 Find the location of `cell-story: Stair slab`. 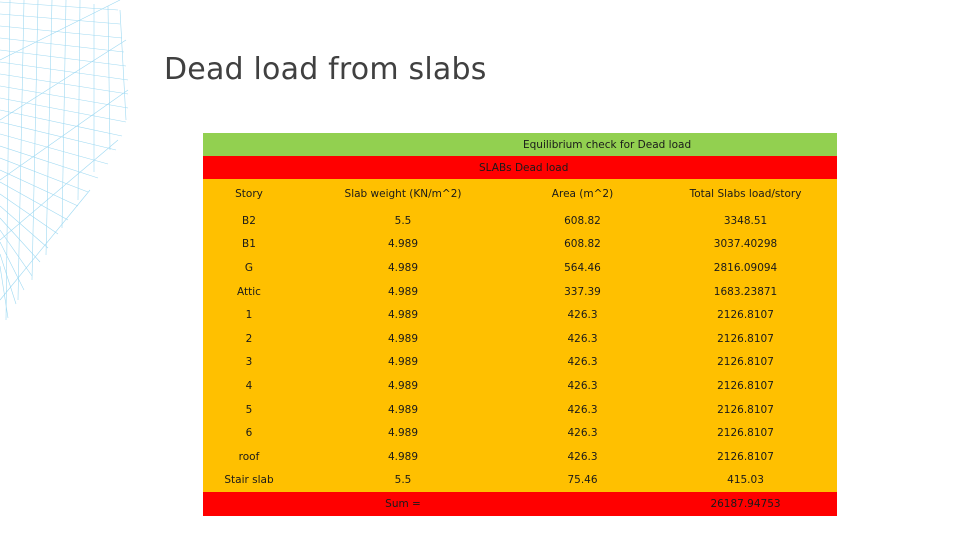

cell-story: Stair slab is located at coordinates (249, 480).